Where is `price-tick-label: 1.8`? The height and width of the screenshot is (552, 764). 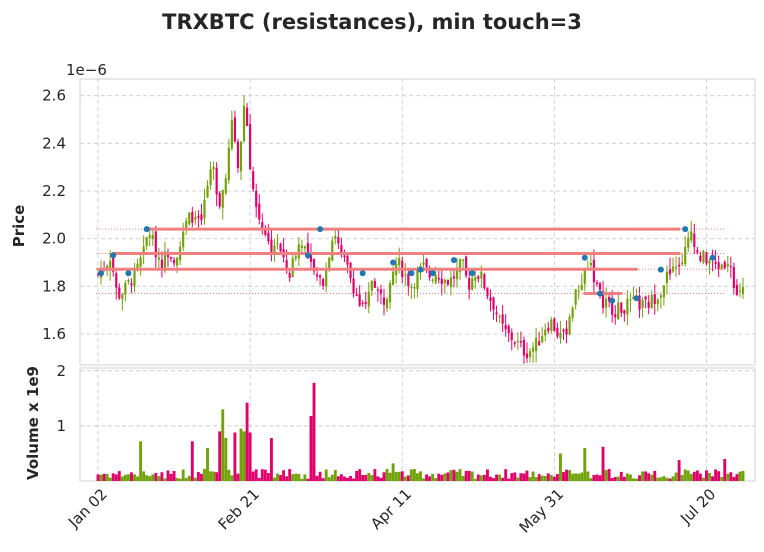 price-tick-label: 1.8 is located at coordinates (54, 286).